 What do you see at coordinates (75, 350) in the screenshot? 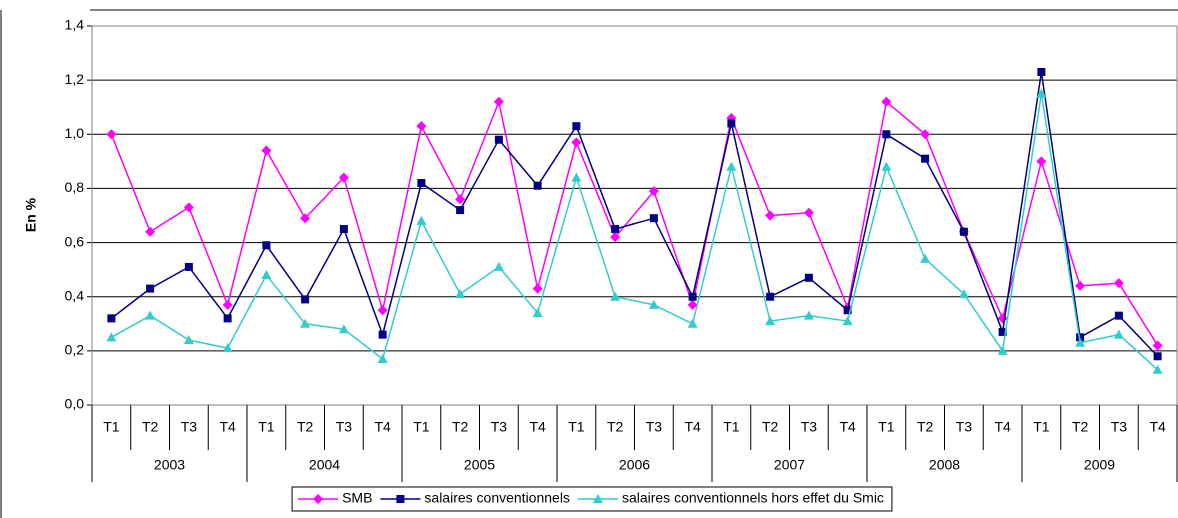
I see `y-tick-label: 0,2` at bounding box center [75, 350].